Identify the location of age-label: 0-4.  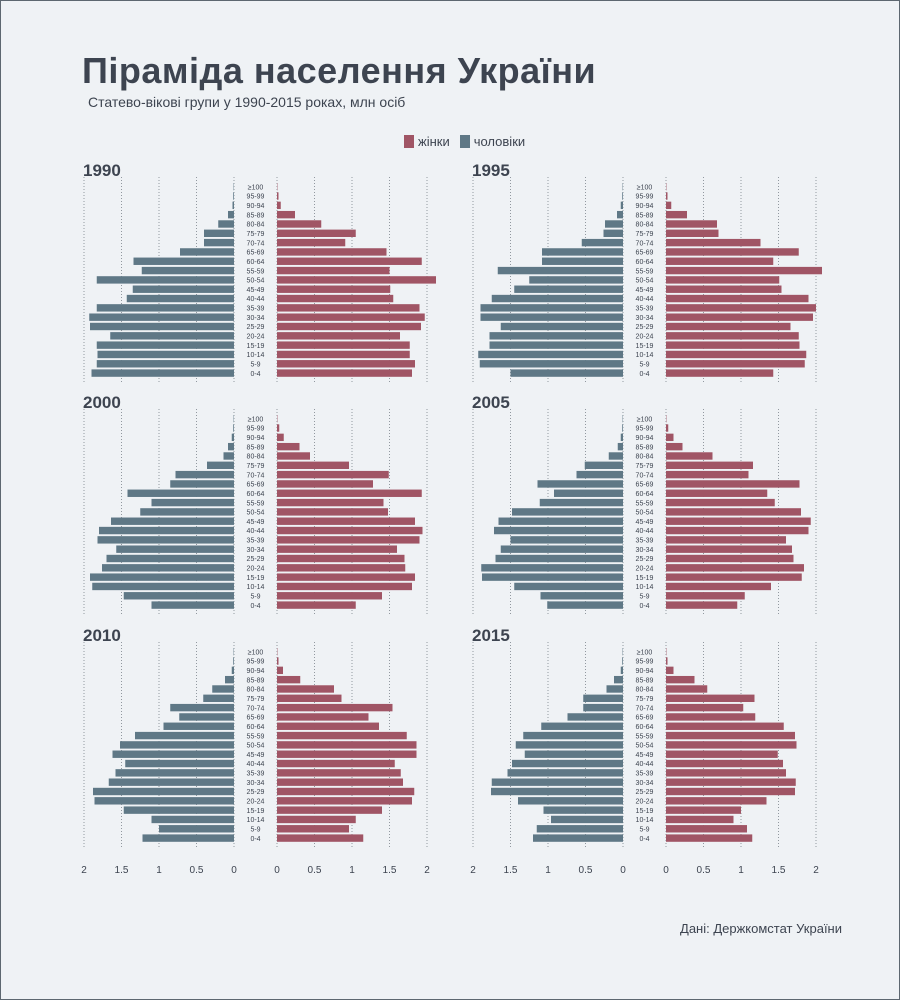
(255, 839).